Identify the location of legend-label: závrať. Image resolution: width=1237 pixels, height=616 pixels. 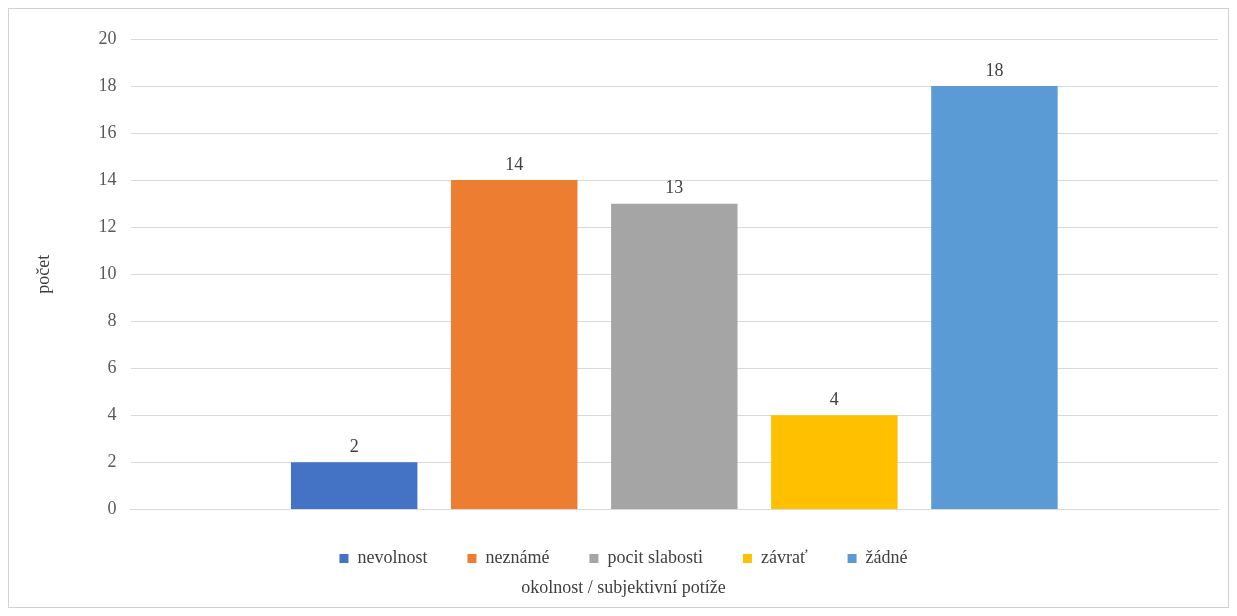
(784, 557).